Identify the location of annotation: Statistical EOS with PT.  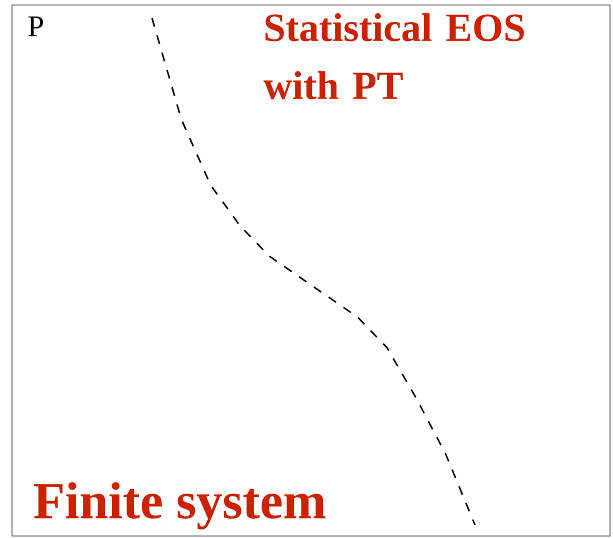
(393, 56).